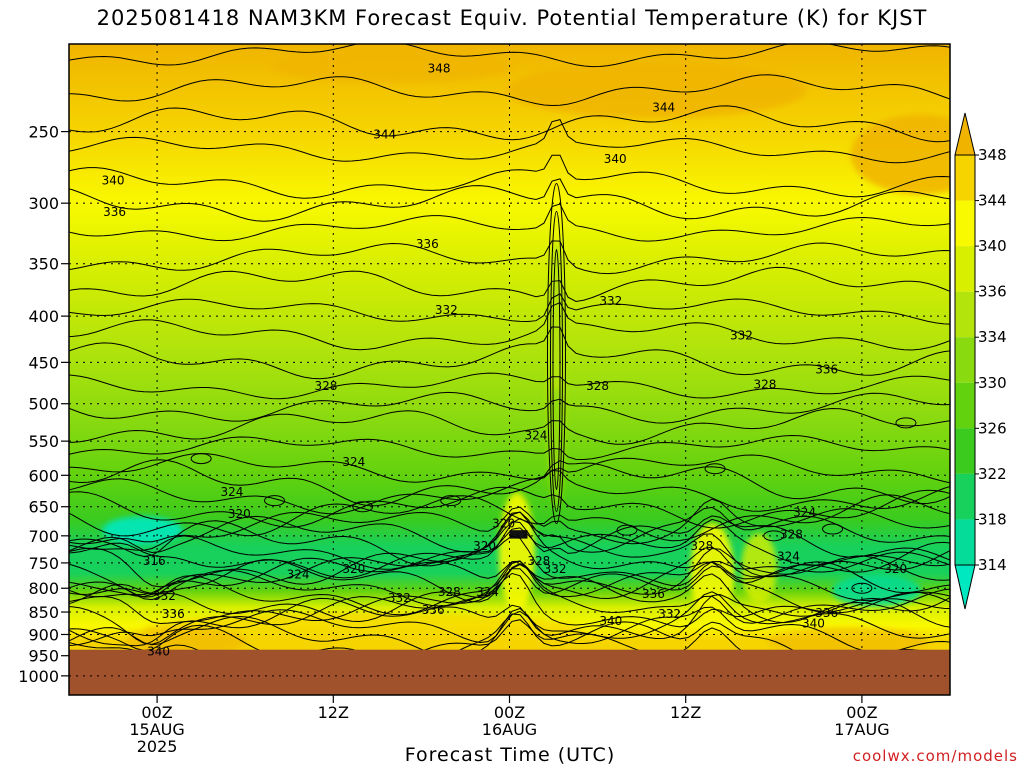 Image resolution: width=1024 pixels, height=768 pixels. Describe the element at coordinates (43, 404) in the screenshot. I see `y-tick-label: 500` at that location.